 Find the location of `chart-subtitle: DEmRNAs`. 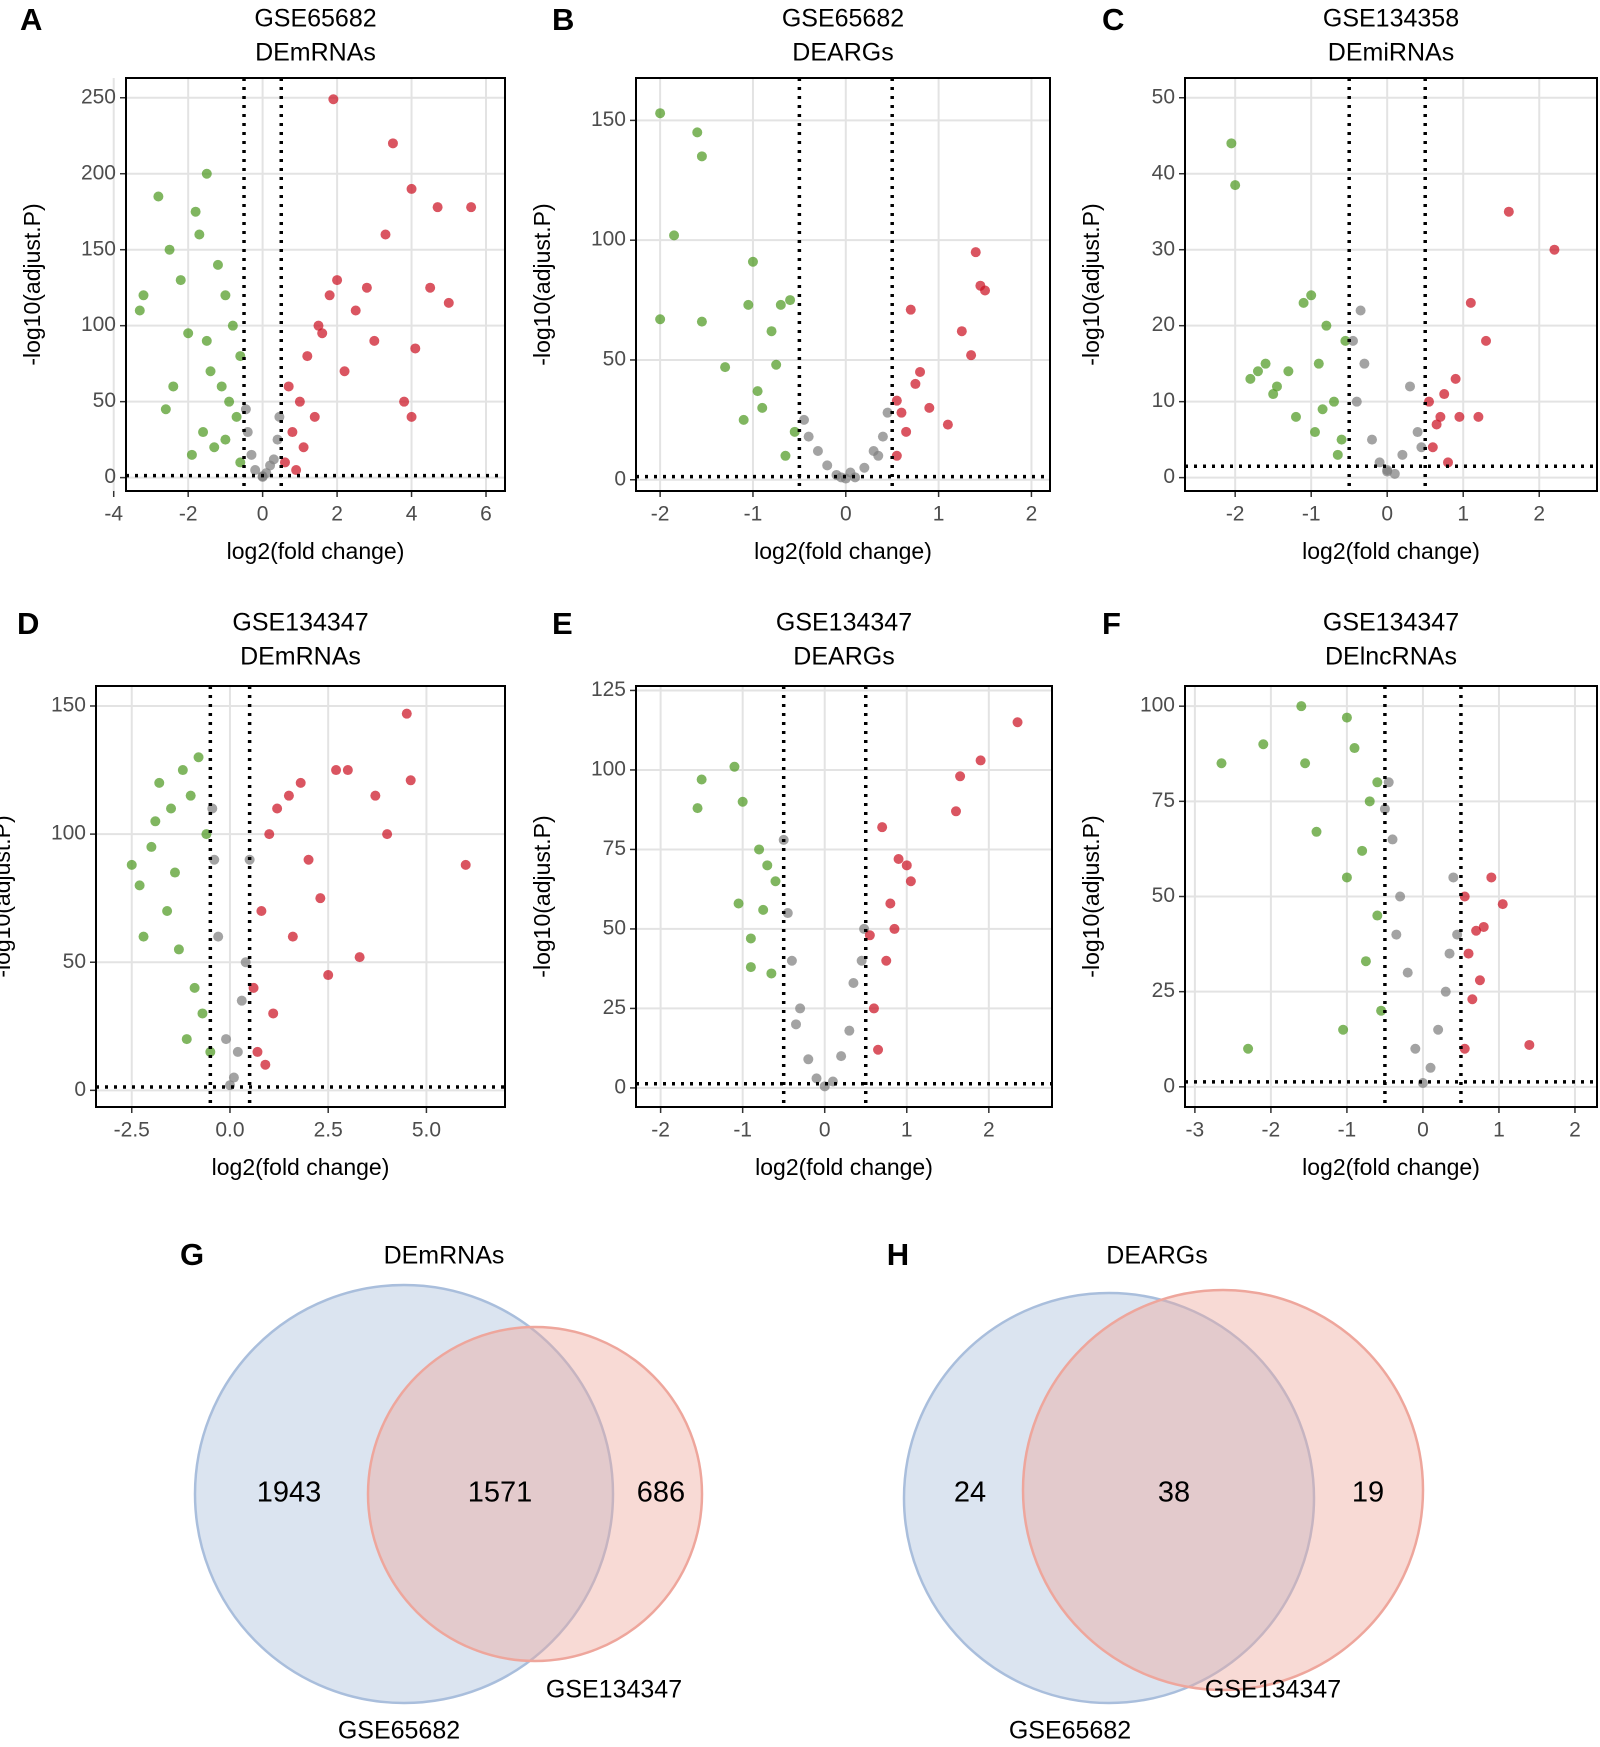

chart-subtitle: DEmRNAs is located at coordinates (315, 53).